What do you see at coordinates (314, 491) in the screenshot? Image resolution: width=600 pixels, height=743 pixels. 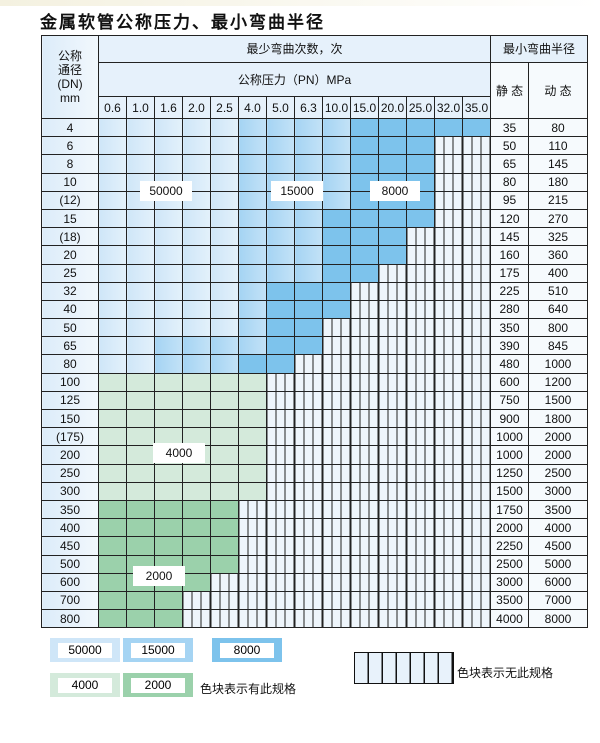 I see `table-row: 300 1500 3000` at bounding box center [314, 491].